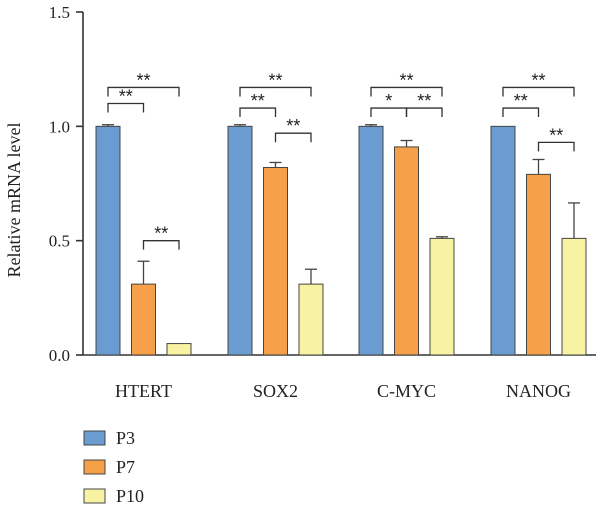 This screenshot has width=600, height=511. Describe the element at coordinates (406, 251) in the screenshot. I see `bar-p7-c-myc` at that location.